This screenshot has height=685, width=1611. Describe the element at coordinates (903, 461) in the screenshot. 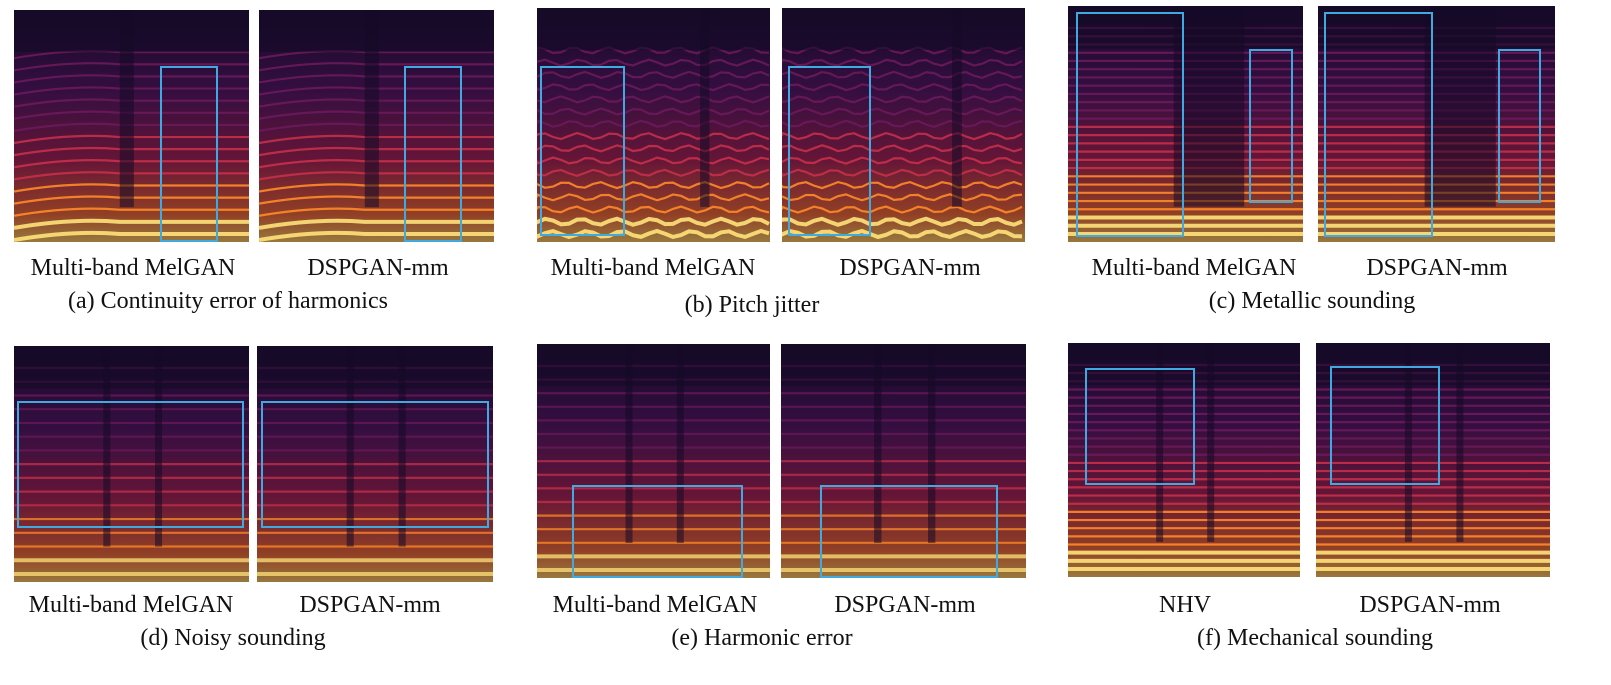

I see `spectrogram-e-right` at that location.